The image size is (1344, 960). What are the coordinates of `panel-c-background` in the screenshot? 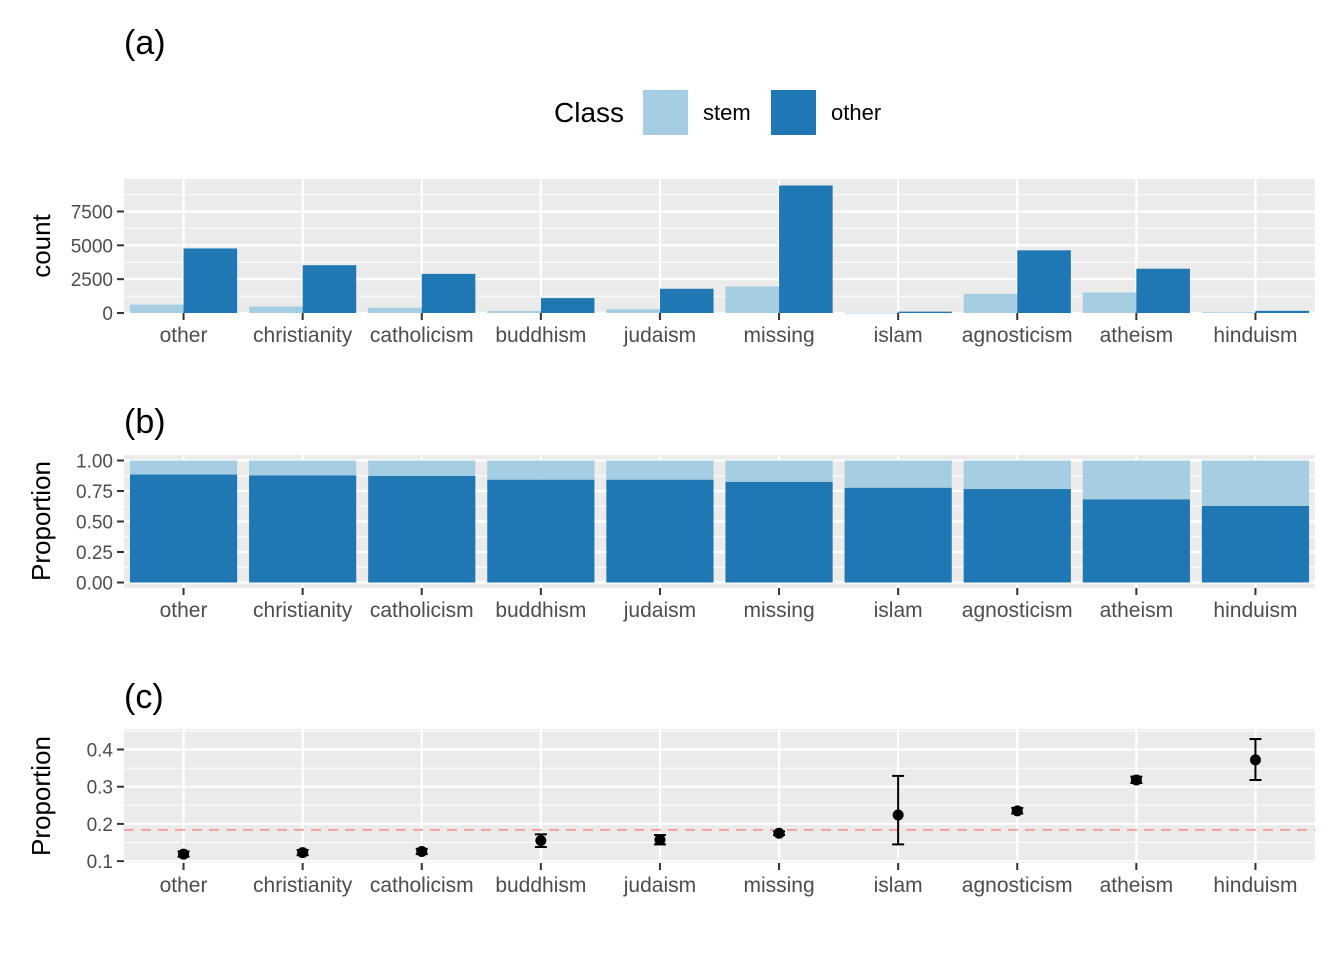 It's located at (719, 796).